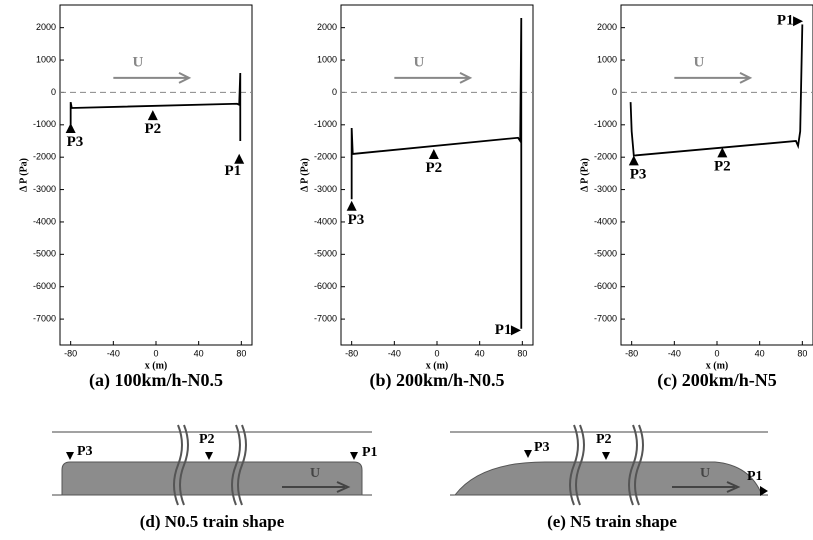 The width and height of the screenshot is (813, 540). What do you see at coordinates (717, 380) in the screenshot?
I see `caption: (c) 200km/h-N5` at bounding box center [717, 380].